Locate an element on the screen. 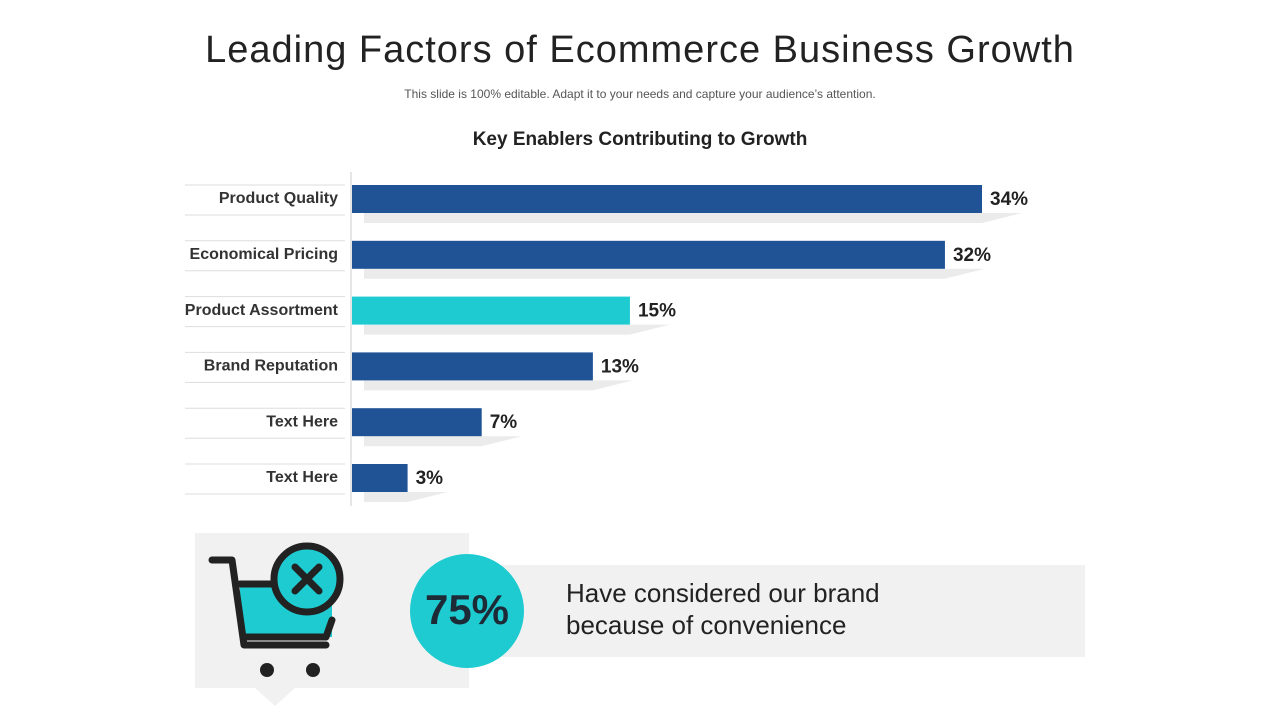 Image resolution: width=1280 pixels, height=720 pixels. callout-band is located at coordinates (787, 611).